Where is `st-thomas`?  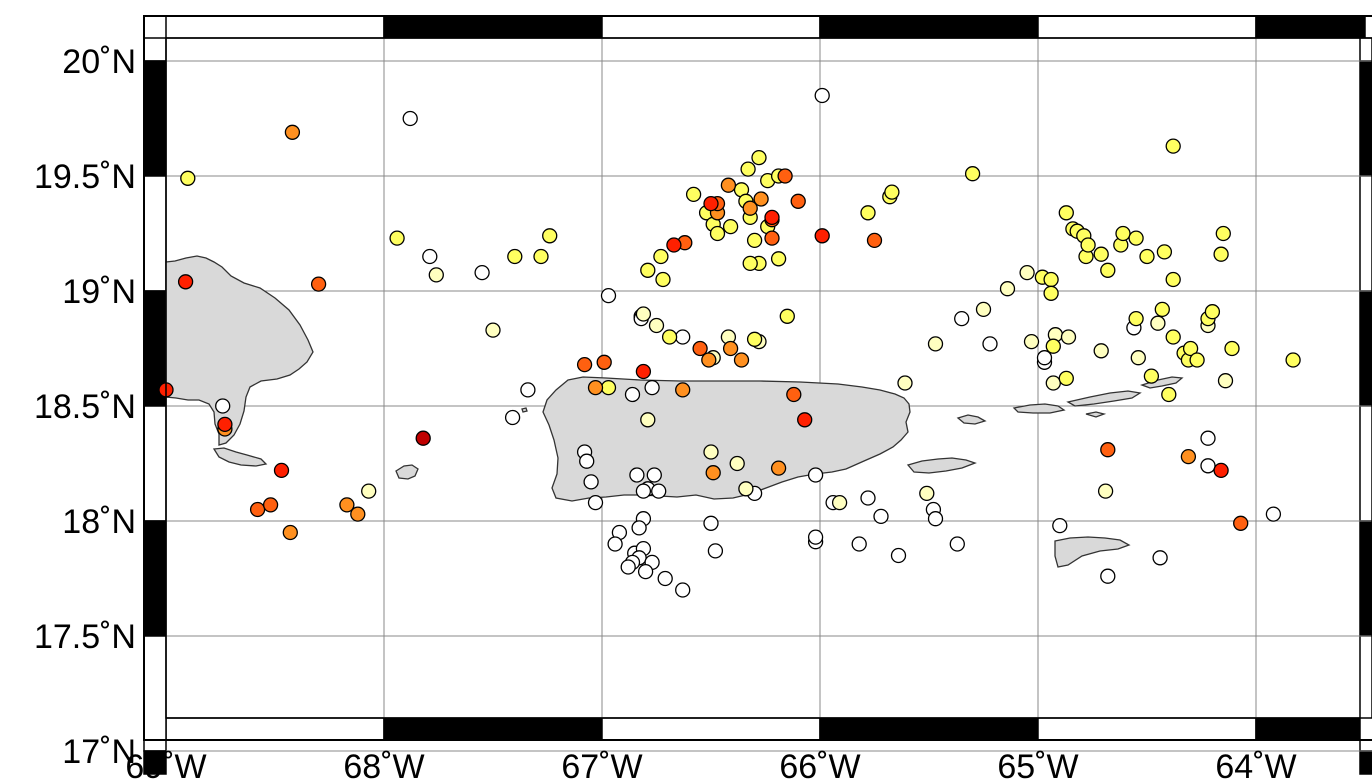
st-thomas is located at coordinates (1039, 408).